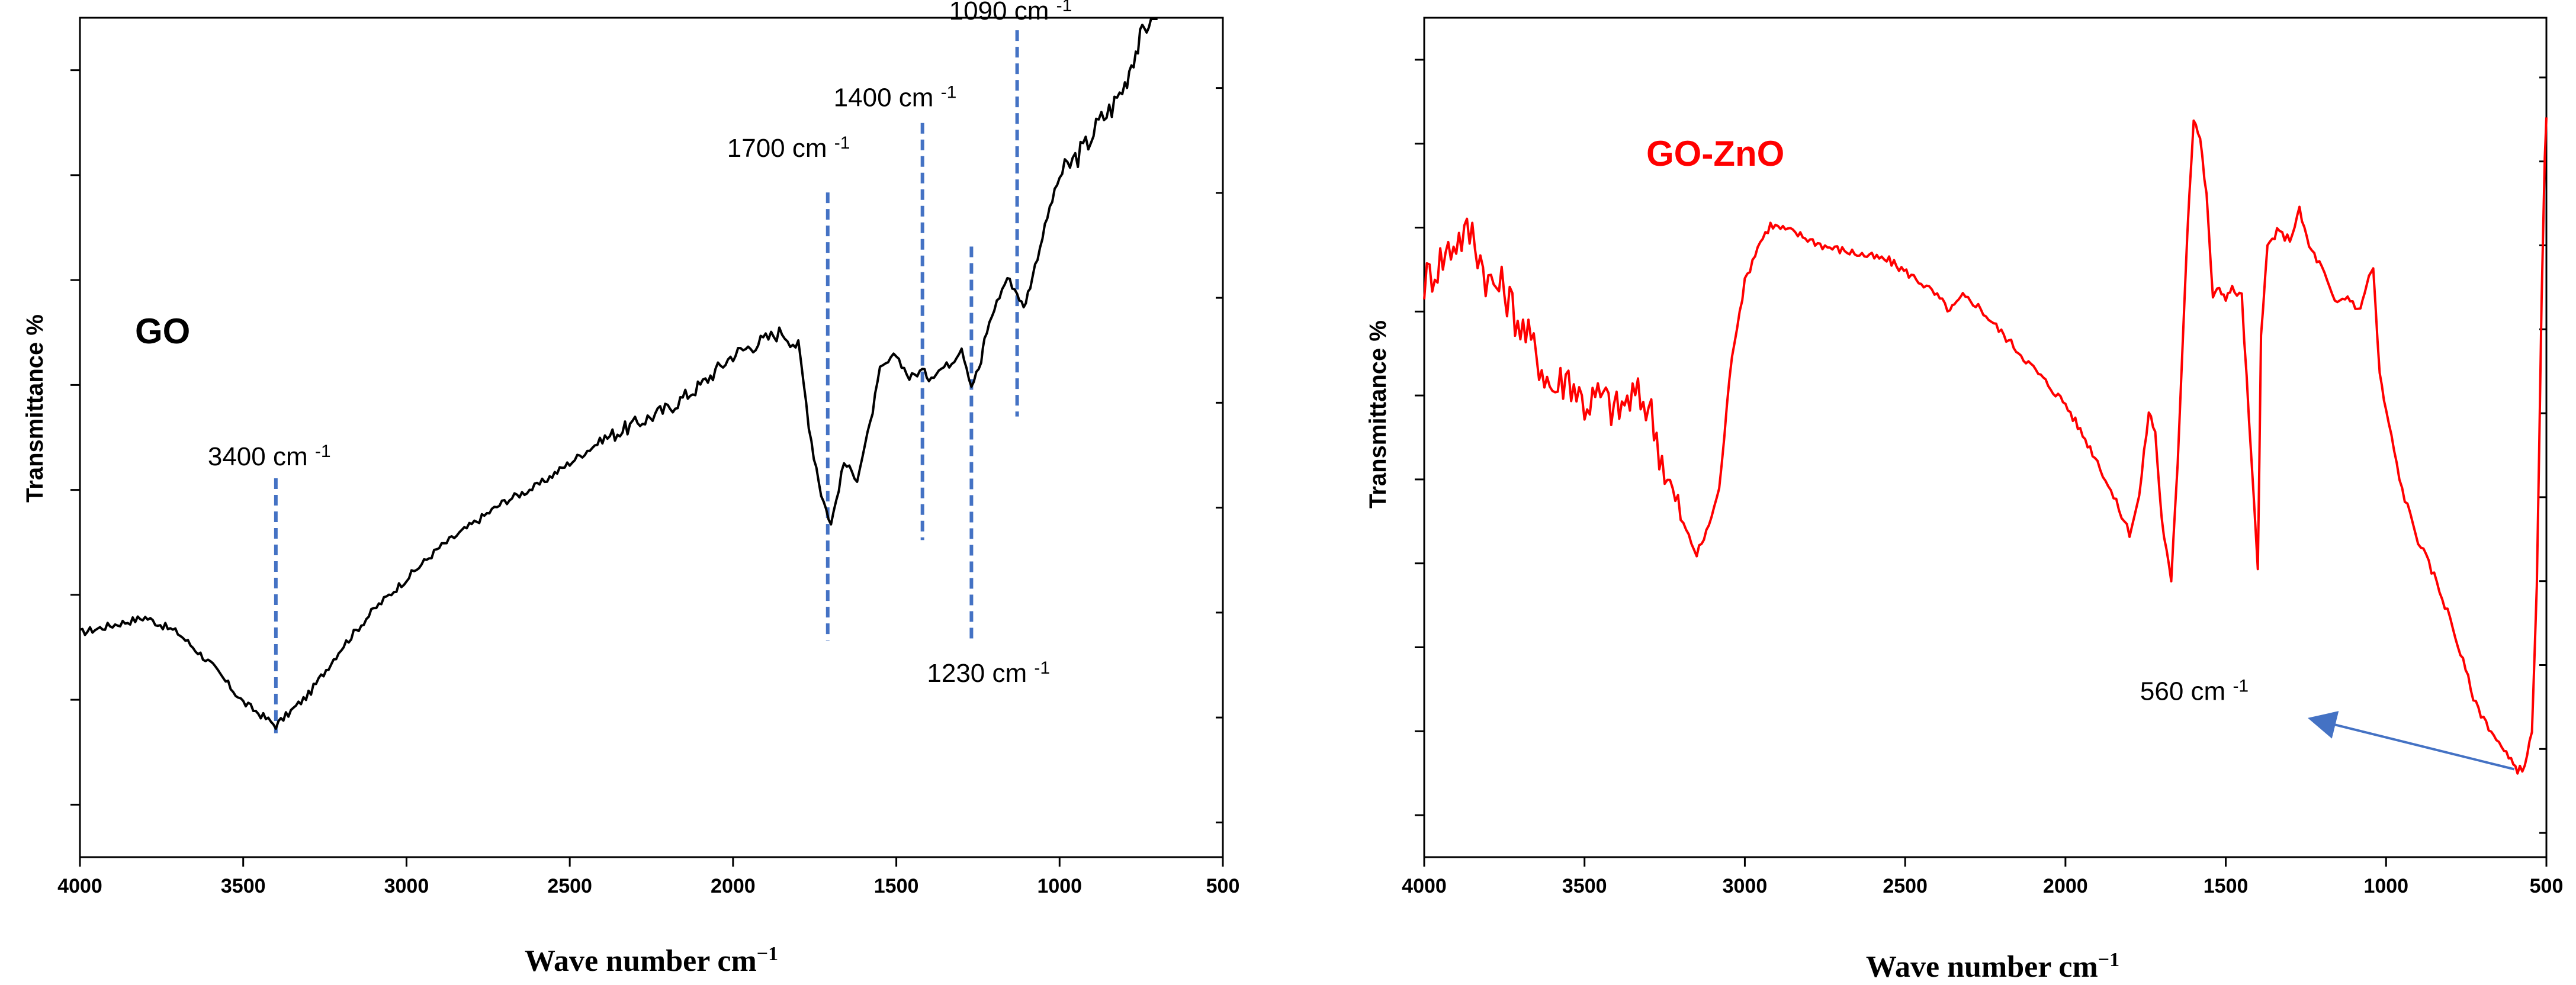  What do you see at coordinates (162, 331) in the screenshot?
I see `go-panel-label: GO` at bounding box center [162, 331].